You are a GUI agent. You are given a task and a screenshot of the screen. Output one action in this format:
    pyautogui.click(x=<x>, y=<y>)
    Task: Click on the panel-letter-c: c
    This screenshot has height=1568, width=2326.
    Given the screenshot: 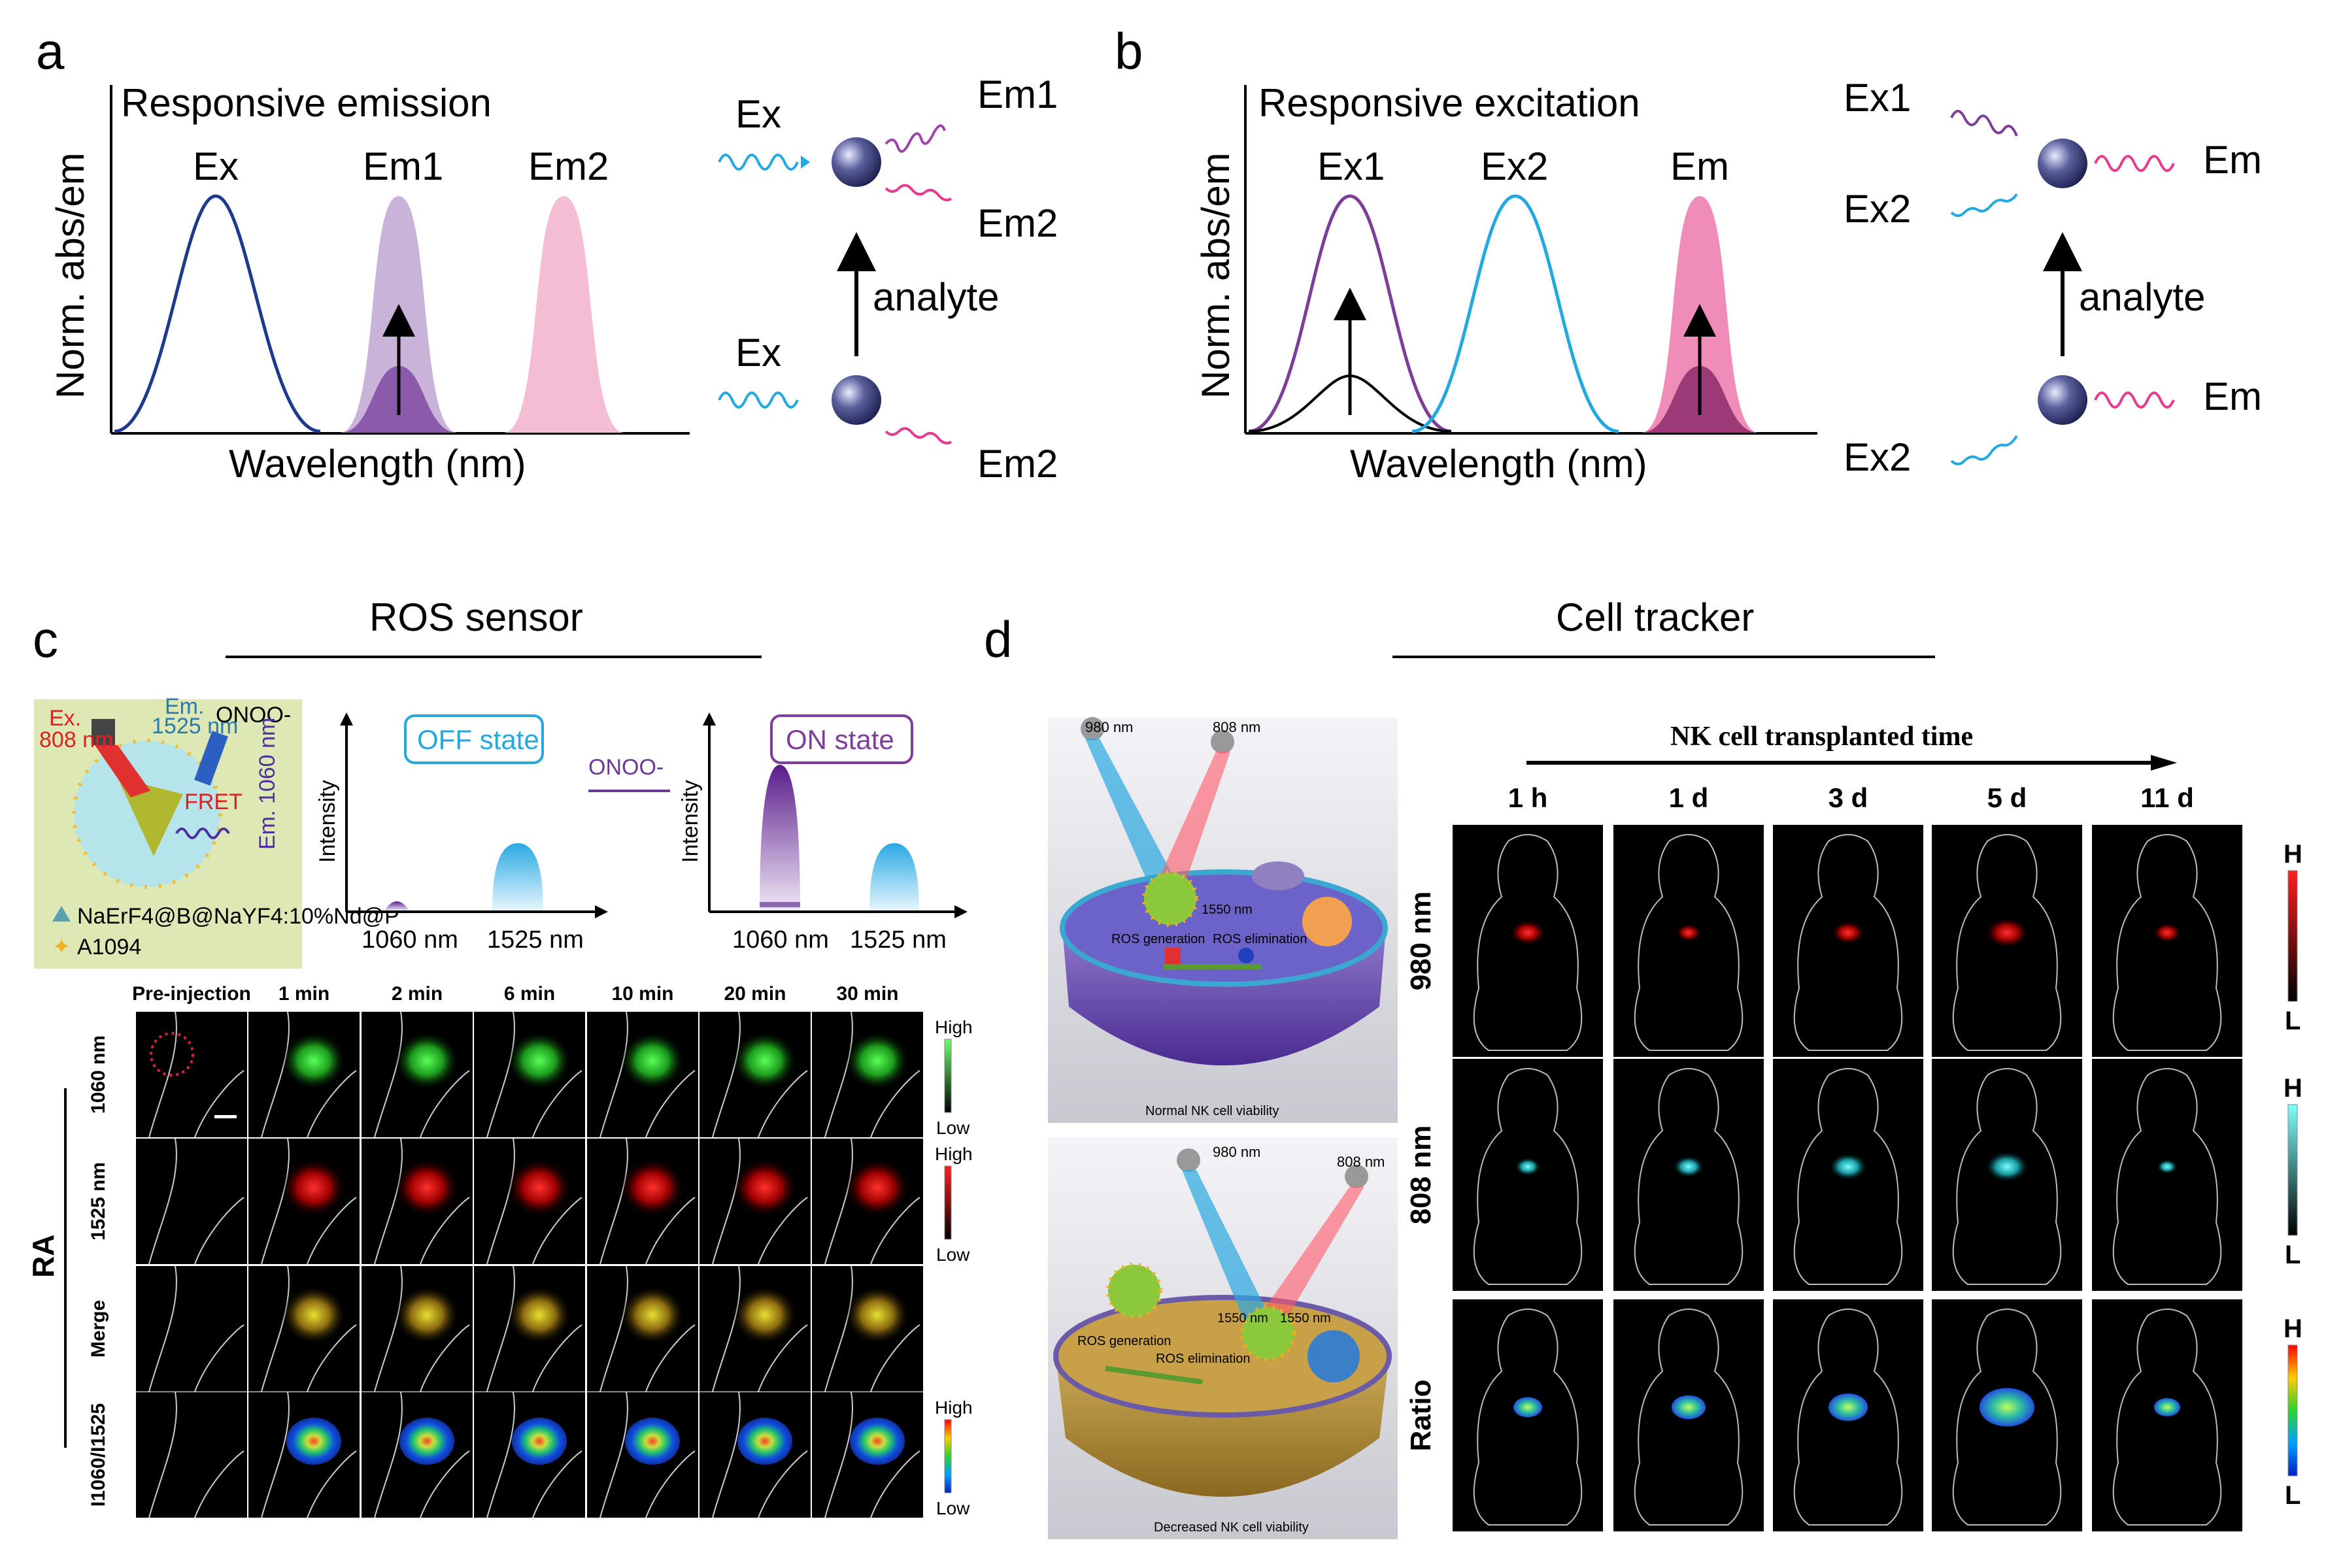 What is the action you would take?
    pyautogui.click(x=45, y=639)
    